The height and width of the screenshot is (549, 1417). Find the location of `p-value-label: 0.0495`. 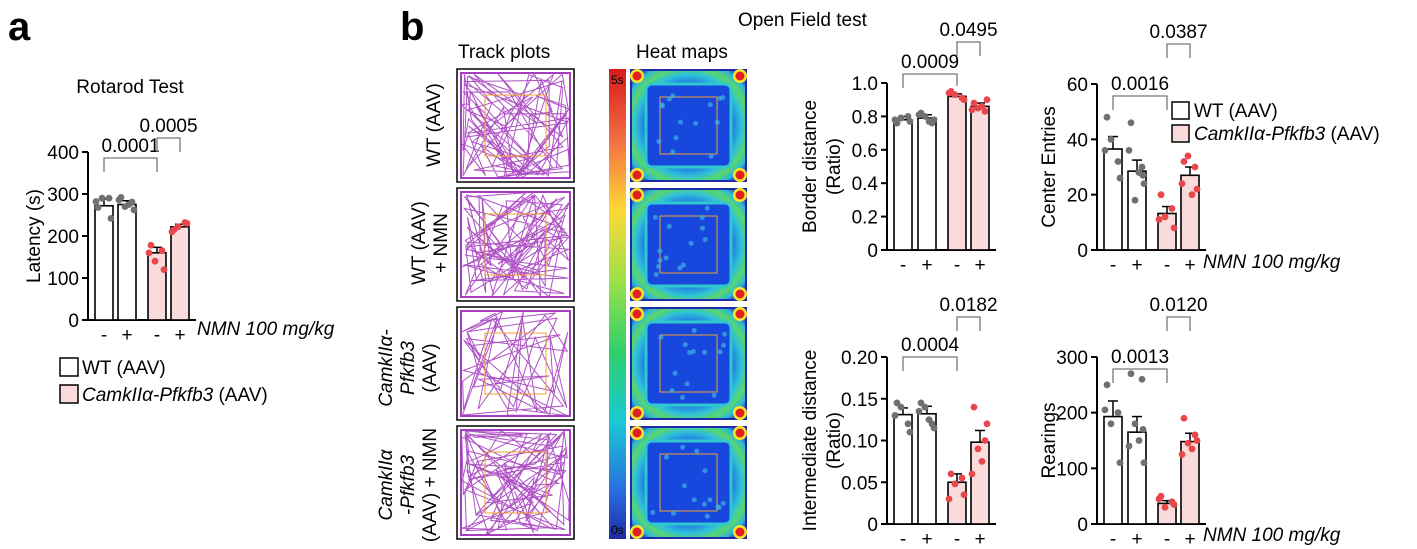

p-value-label: 0.0495 is located at coordinates (968, 30).